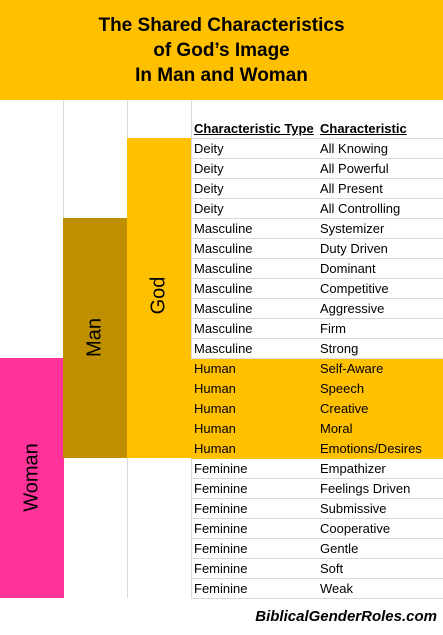 The width and height of the screenshot is (443, 635). Describe the element at coordinates (351, 188) in the screenshot. I see `cell-characteristic: All Present` at that location.